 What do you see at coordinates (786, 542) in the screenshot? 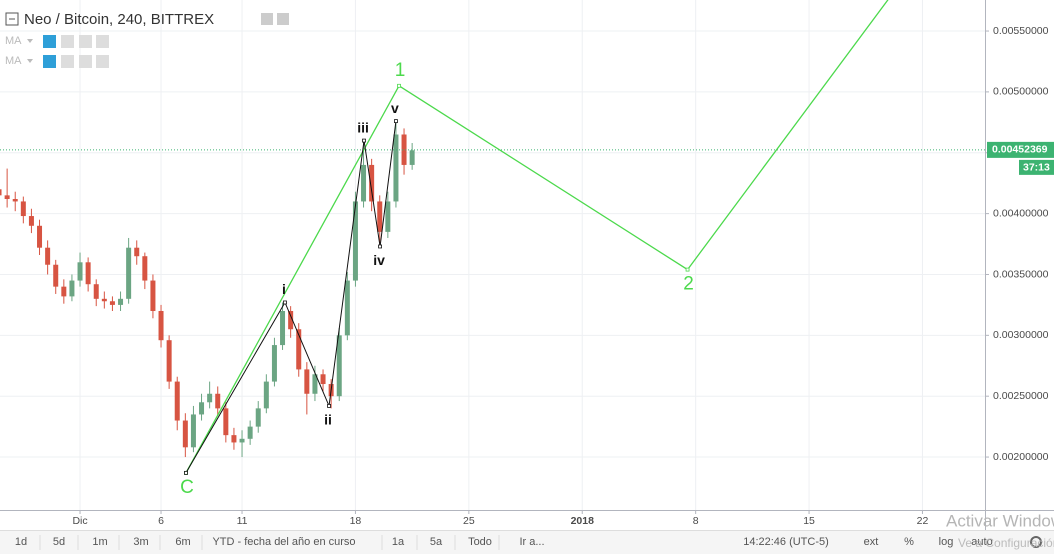
I see `time-label: 14:22:46 (UTC-5)` at bounding box center [786, 542].